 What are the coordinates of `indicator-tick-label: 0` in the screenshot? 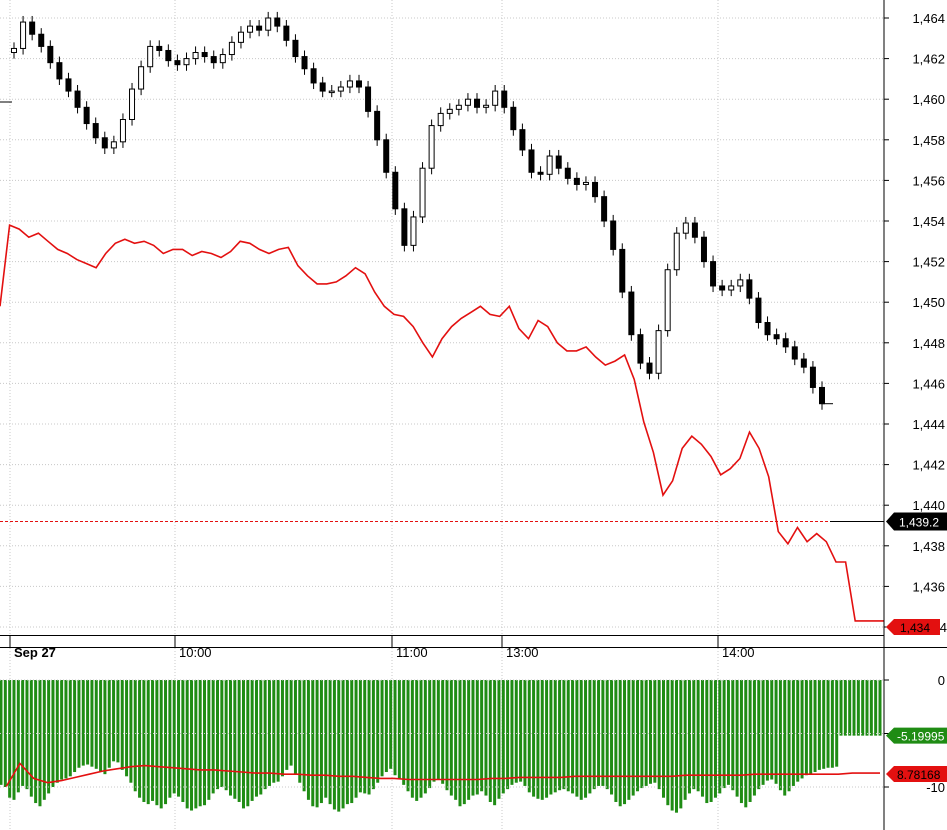 It's located at (941, 680).